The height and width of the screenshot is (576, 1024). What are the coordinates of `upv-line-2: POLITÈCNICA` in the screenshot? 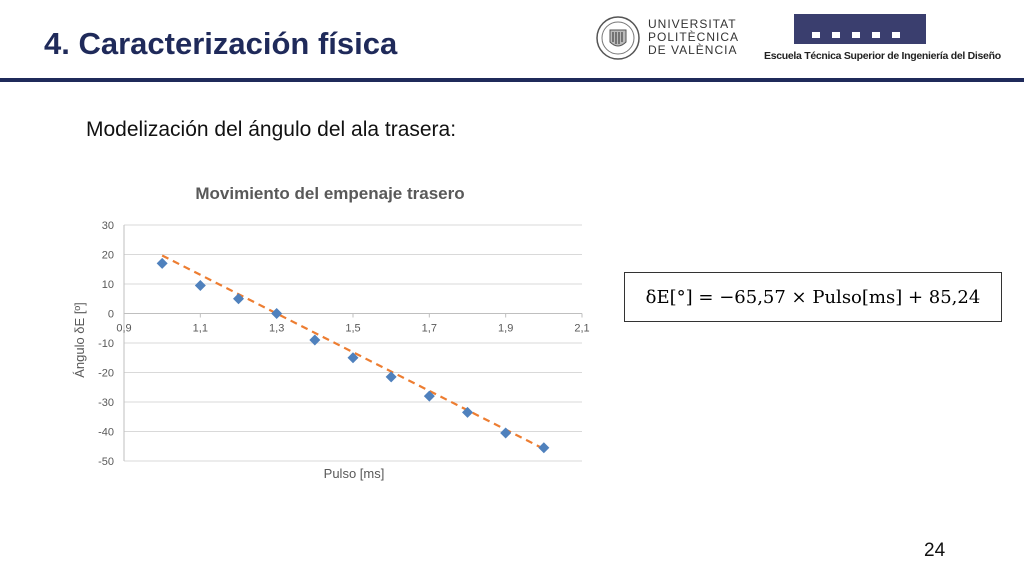 It's located at (694, 37).